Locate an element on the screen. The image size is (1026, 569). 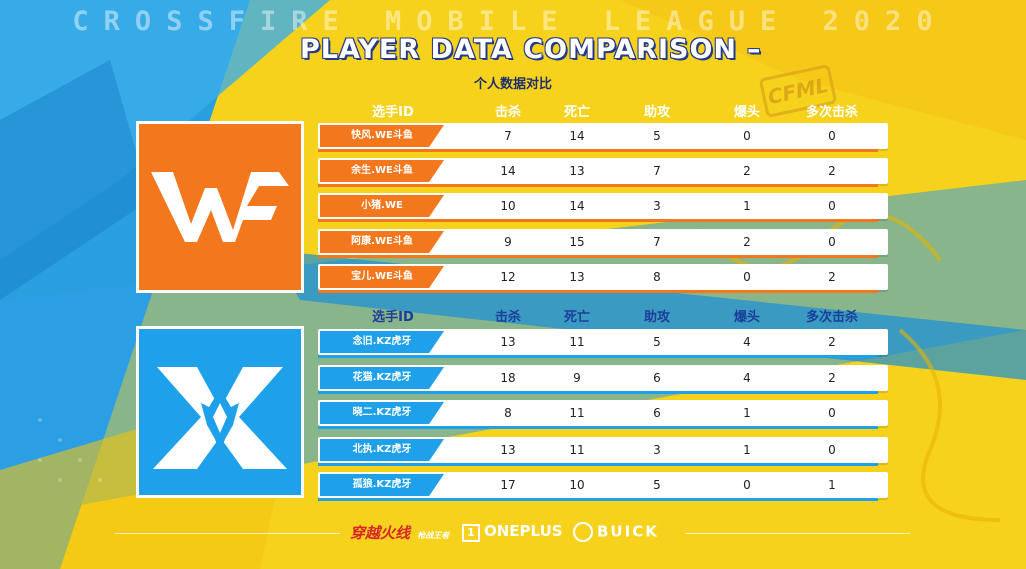
assists-value: 7 is located at coordinates (657, 171).